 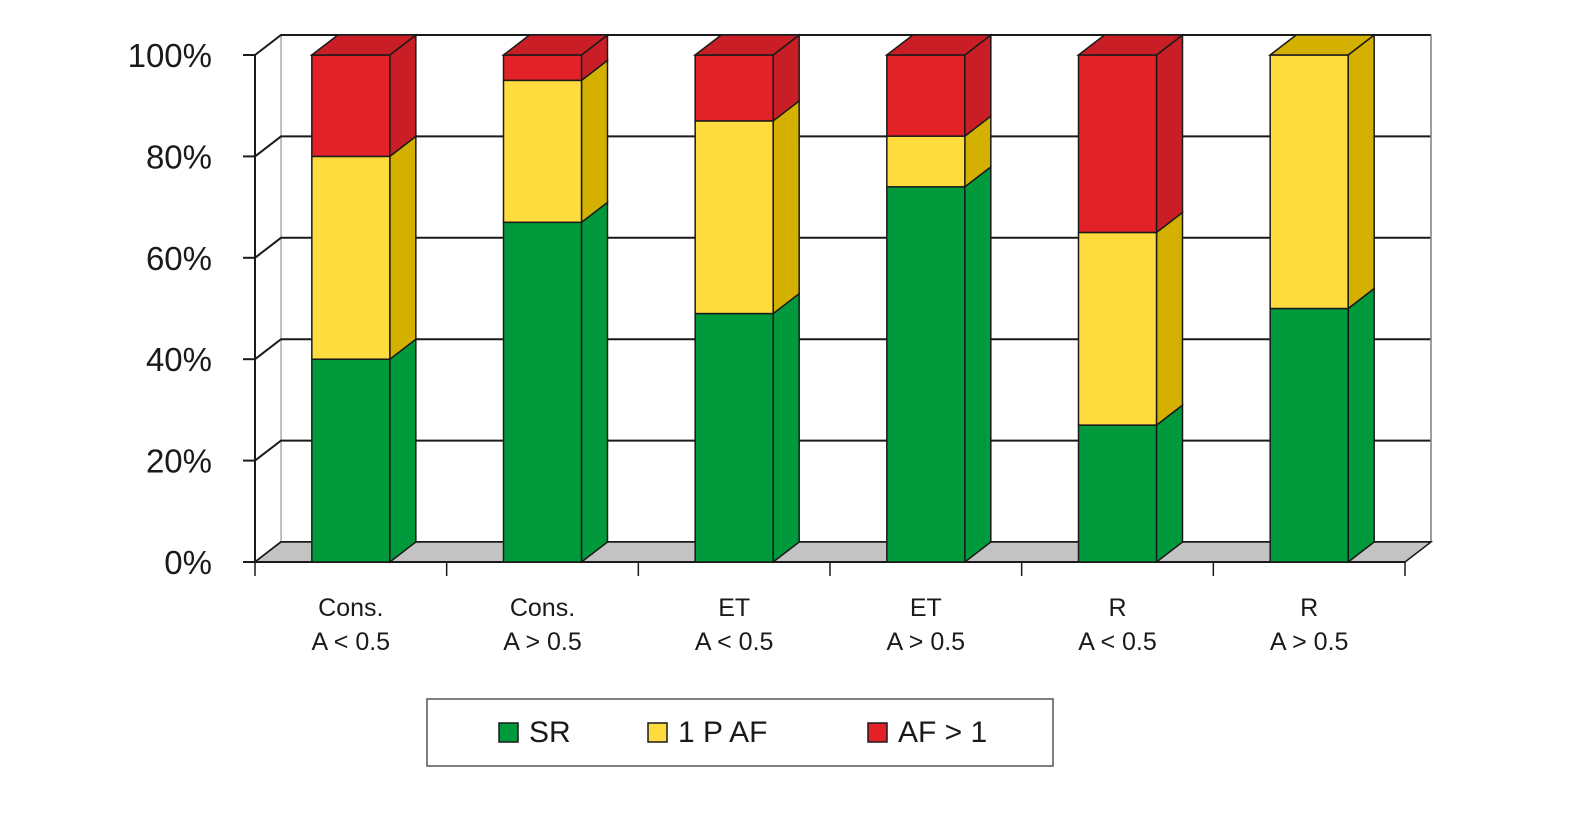 I want to click on floor-plane, so click(x=843, y=552).